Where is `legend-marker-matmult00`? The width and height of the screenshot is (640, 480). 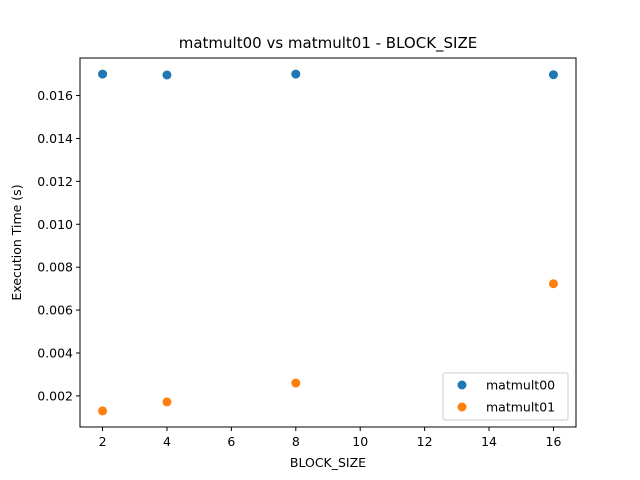 legend-marker-matmult00 is located at coordinates (462, 385).